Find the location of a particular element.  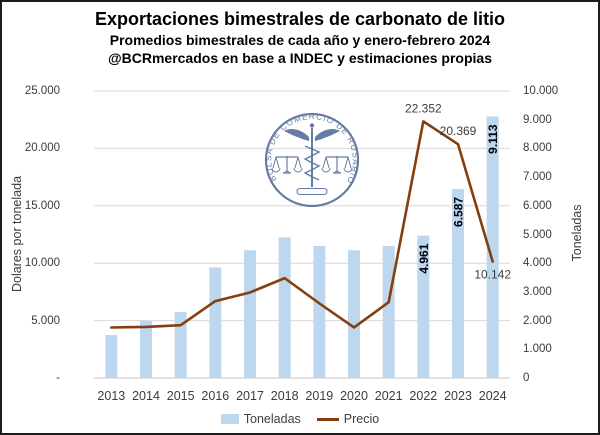

legend-label-precio: Precio is located at coordinates (361, 419).